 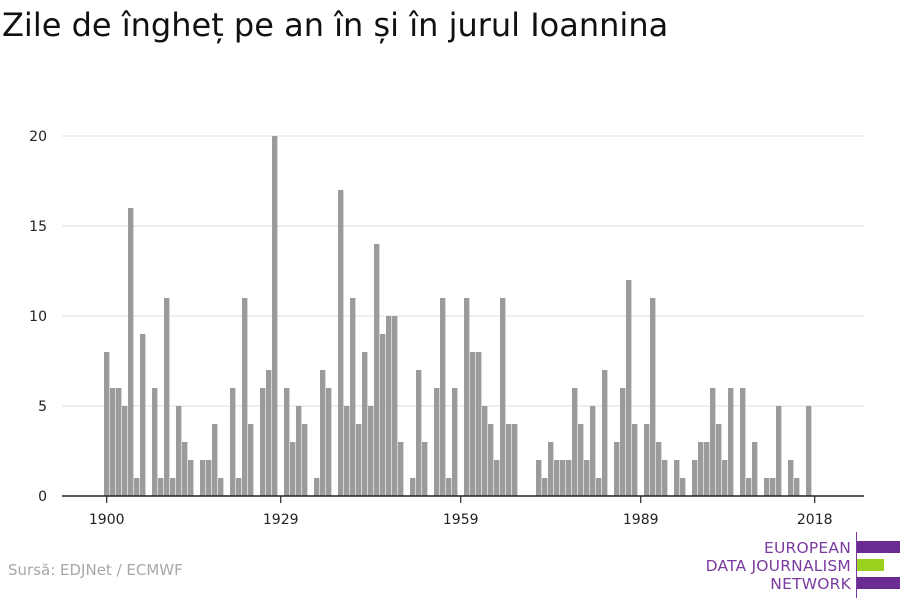 I want to click on logo-divider, so click(x=856, y=565).